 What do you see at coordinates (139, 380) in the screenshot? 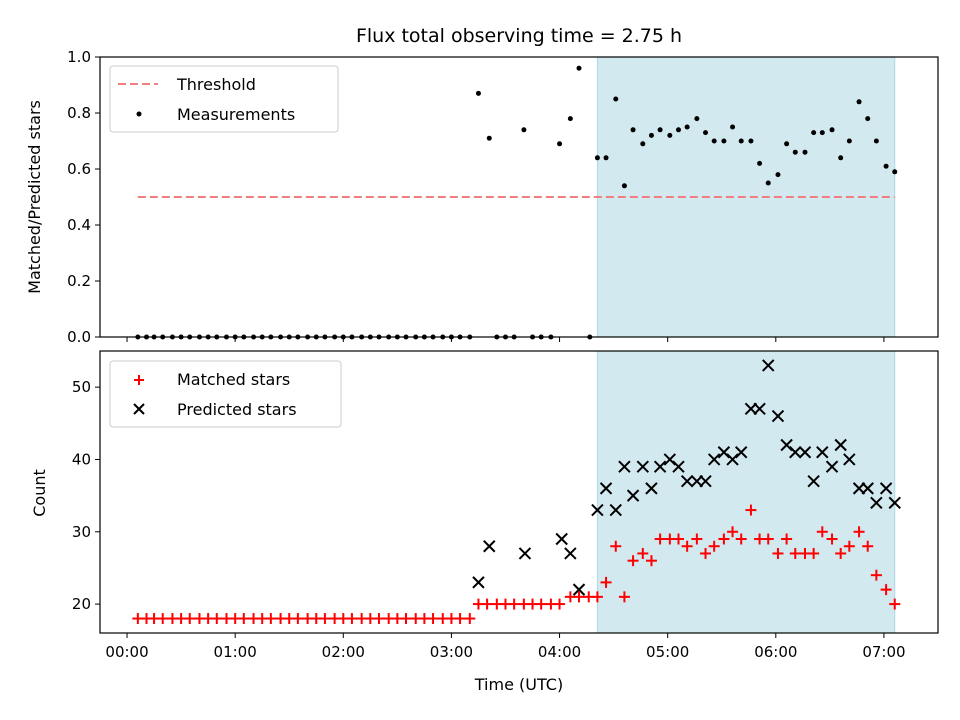
I see `legend-matched-swatch` at bounding box center [139, 380].